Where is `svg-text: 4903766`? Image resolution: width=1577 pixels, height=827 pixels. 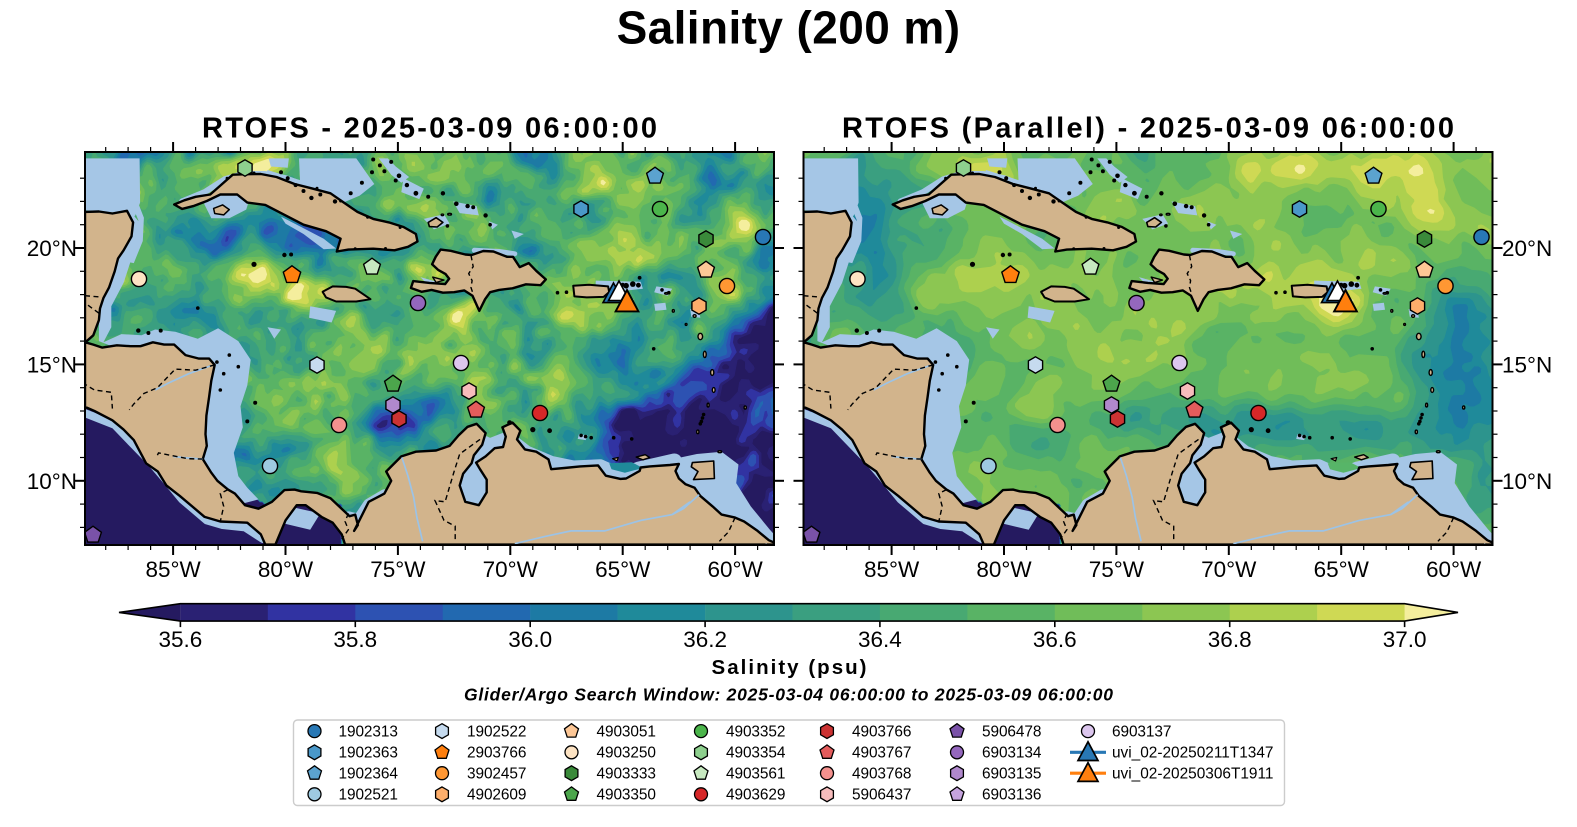 svg-text: 4903766 is located at coordinates (881, 732).